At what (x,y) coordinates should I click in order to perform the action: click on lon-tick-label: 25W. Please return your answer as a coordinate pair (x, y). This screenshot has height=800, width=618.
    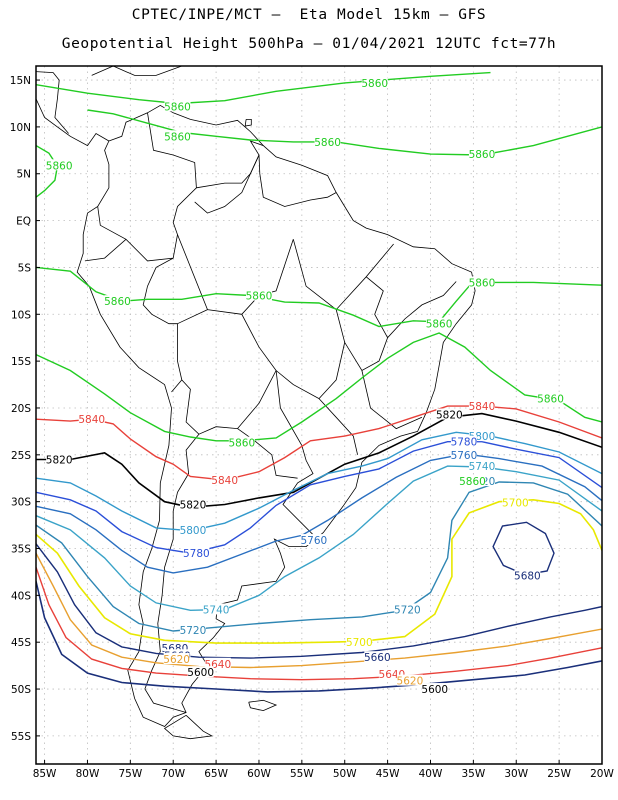
    Looking at the image, I should click on (559, 774).